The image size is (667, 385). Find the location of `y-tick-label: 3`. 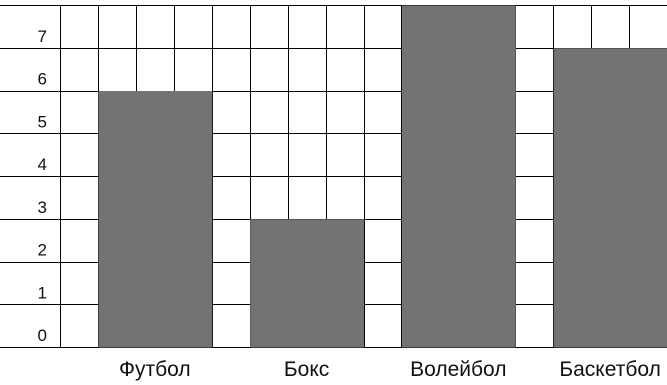

y-tick-label: 3 is located at coordinates (42, 207).